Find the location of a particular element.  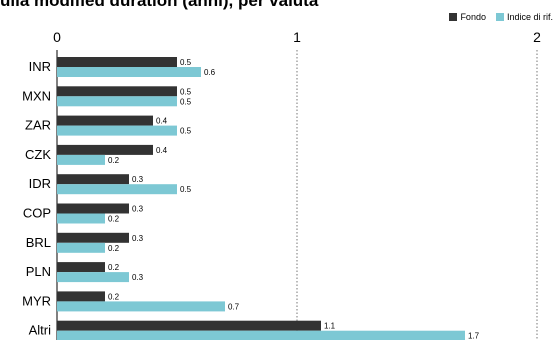

legend-label-fondo: Fondo is located at coordinates (473, 17).